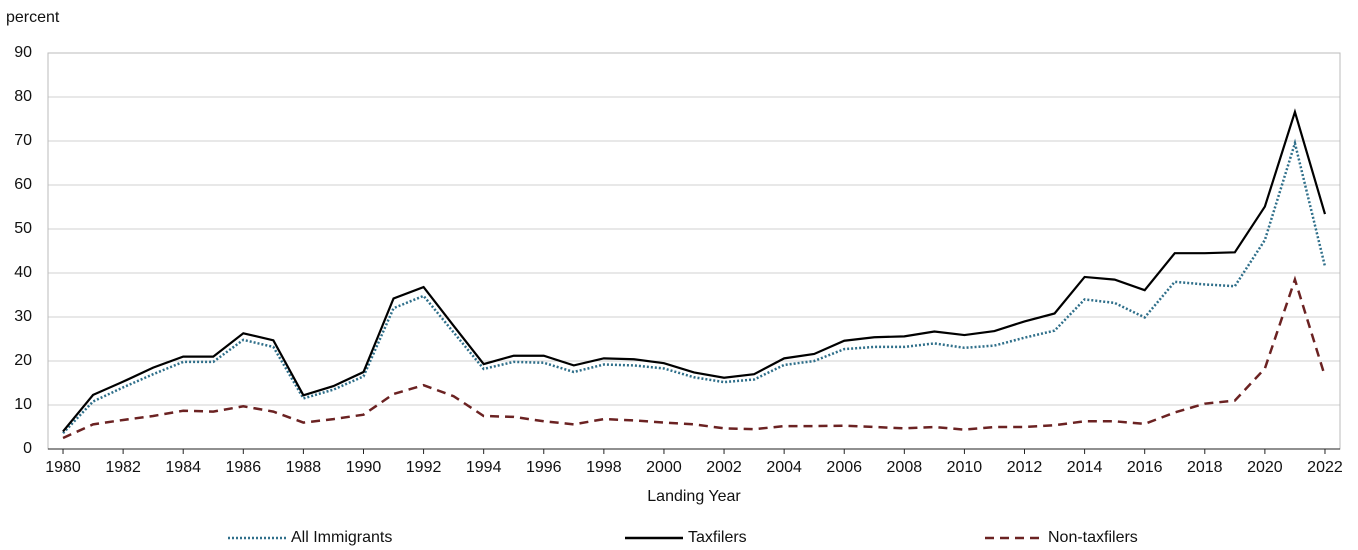 This screenshot has height=550, width=1358. Describe the element at coordinates (341, 537) in the screenshot. I see `legend-label: All Immigrants` at that location.